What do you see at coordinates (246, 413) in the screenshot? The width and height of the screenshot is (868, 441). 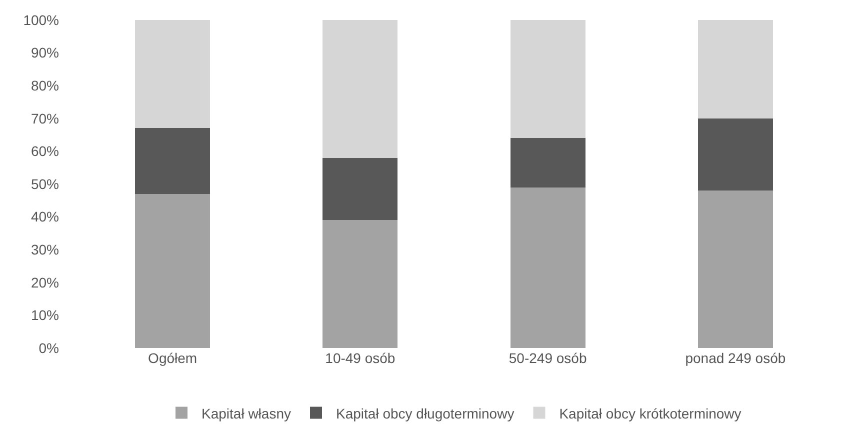 I see `legend-label: Kapitał własny` at bounding box center [246, 413].